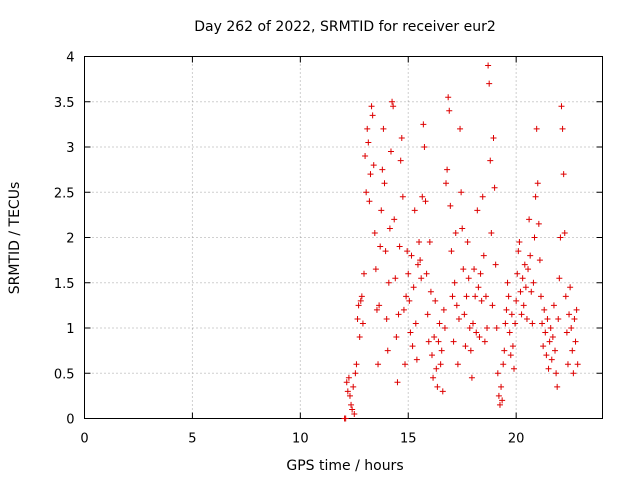 Image resolution: width=640 pixels, height=480 pixels. Describe the element at coordinates (70, 239) in the screenshot. I see `y-tick-label: 2` at that location.